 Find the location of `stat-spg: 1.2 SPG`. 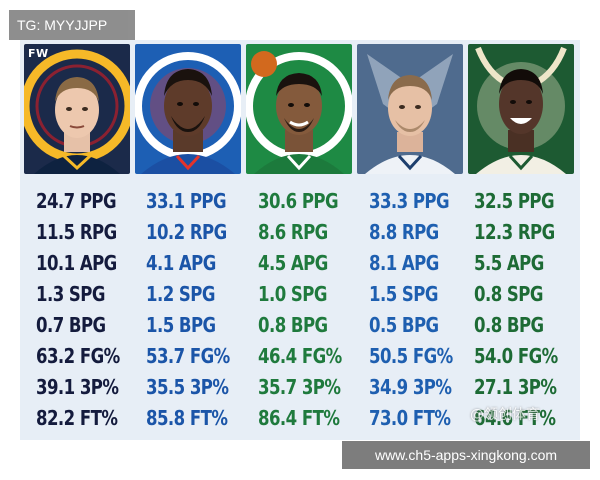

stat-spg: 1.2 SPG is located at coordinates (180, 294).